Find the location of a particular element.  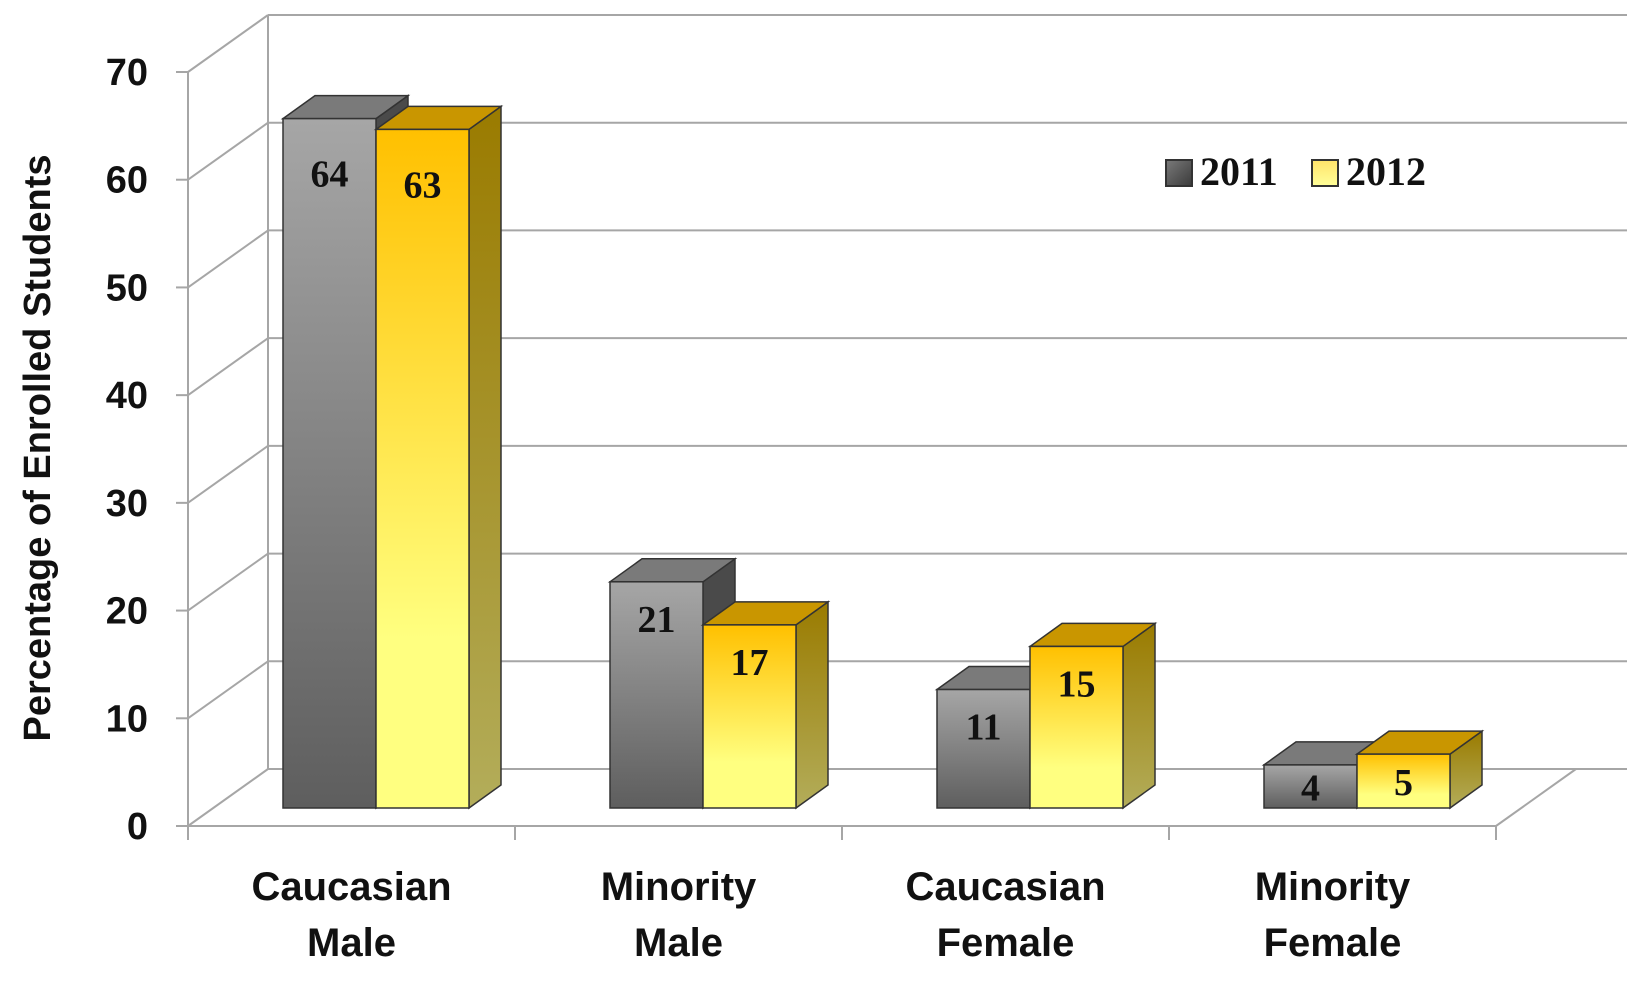

legend: 2011 2012 is located at coordinates (1295, 171).